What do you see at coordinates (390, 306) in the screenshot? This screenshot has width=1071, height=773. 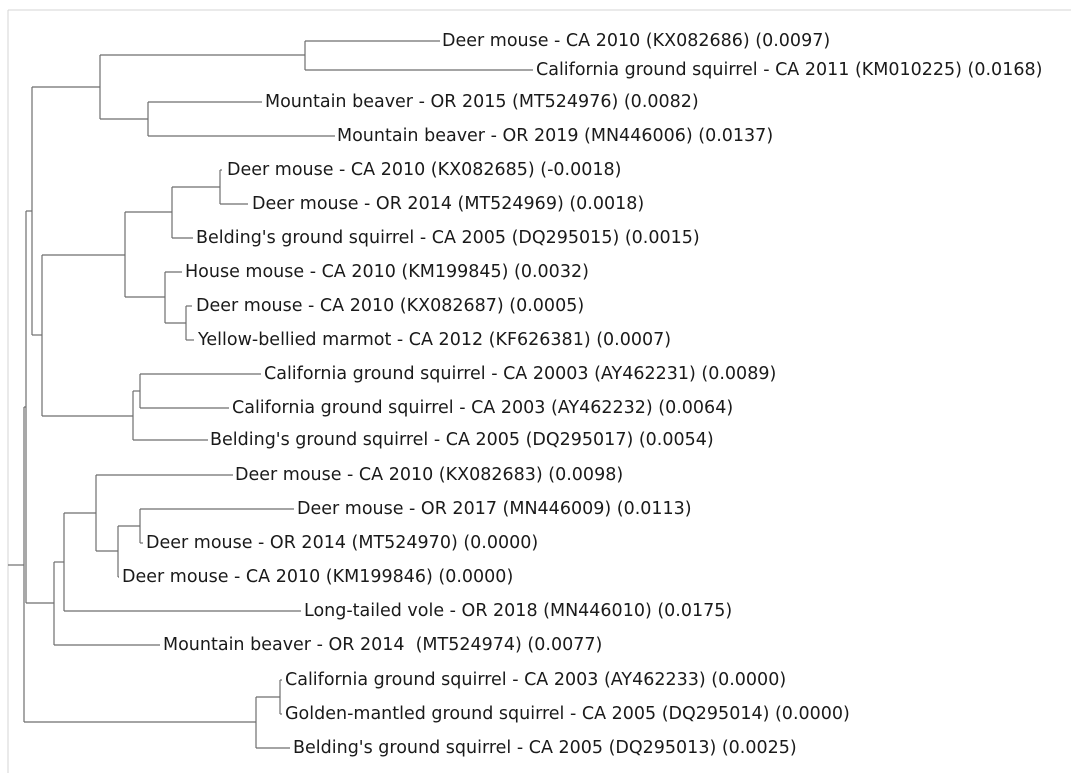 I see `leaf-label-L9: Deer mouse - CA 2010 (KX082687) (0.0005)` at bounding box center [390, 306].